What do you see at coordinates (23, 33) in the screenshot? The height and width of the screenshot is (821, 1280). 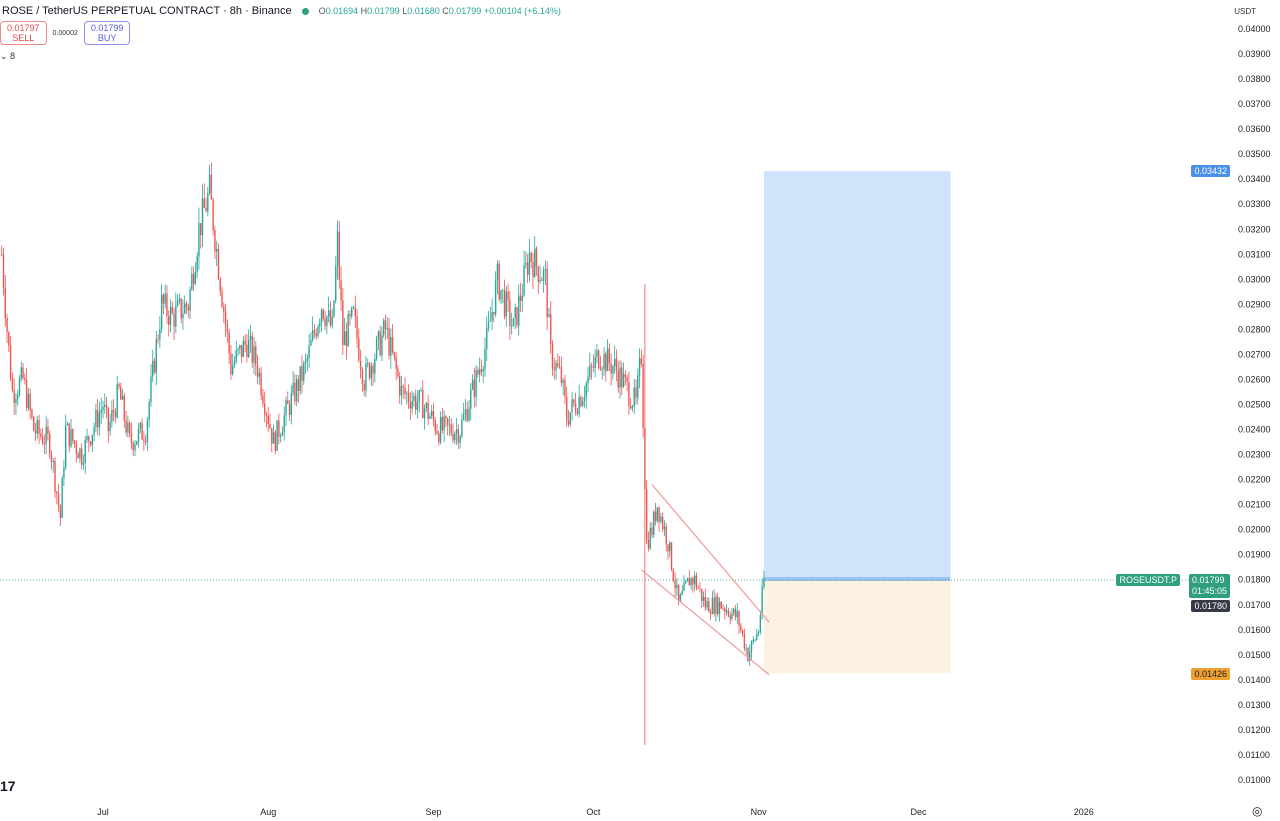 I see `sell-button: 0.01797 SELL` at bounding box center [23, 33].